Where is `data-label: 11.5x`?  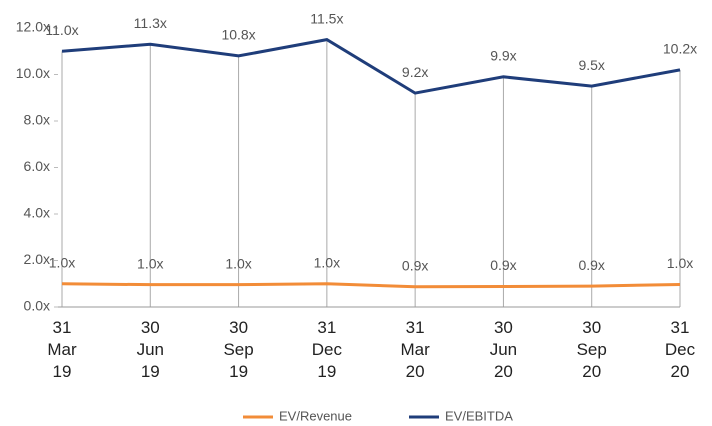 data-label: 11.5x is located at coordinates (326, 18).